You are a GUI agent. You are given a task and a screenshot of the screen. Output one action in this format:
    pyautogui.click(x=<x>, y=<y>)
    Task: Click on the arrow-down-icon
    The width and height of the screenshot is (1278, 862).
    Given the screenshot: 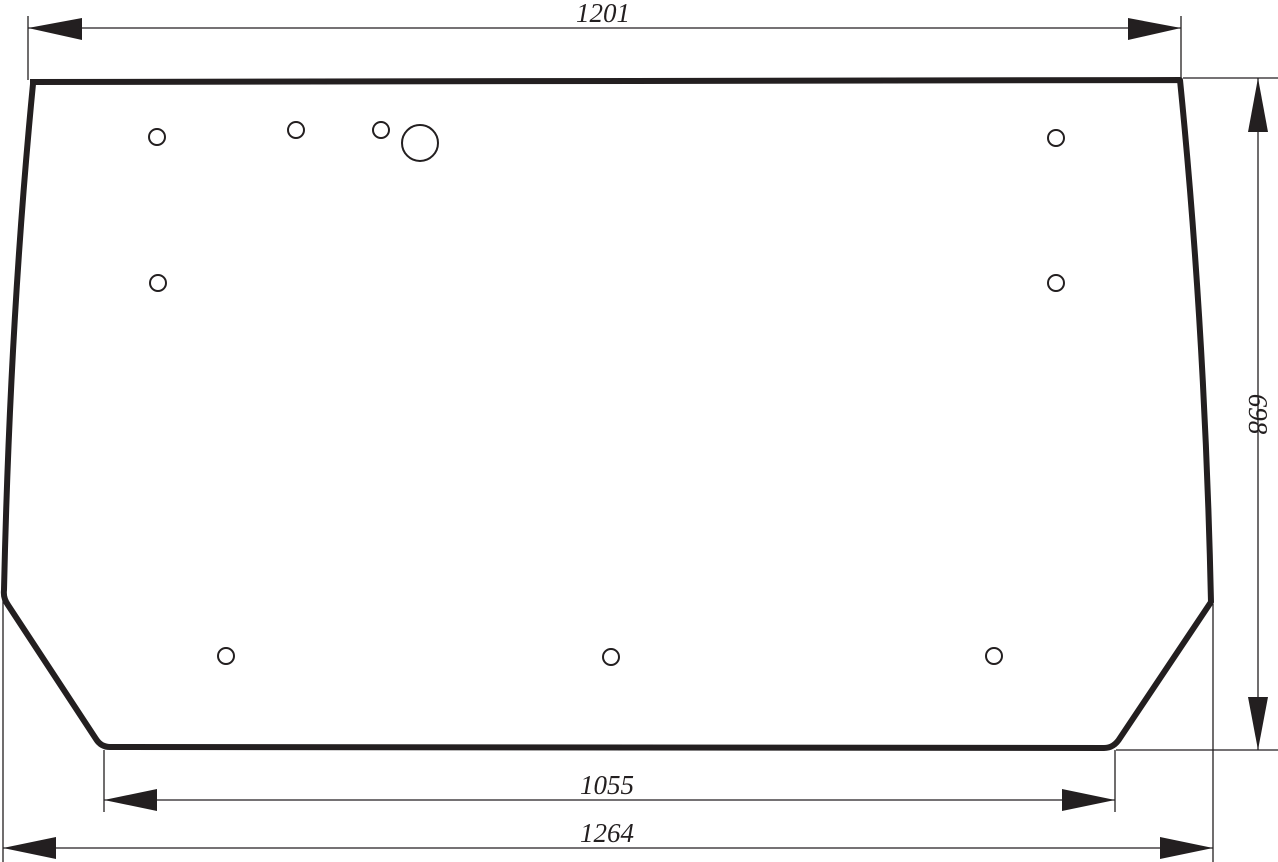 What is the action you would take?
    pyautogui.click(x=1258, y=723)
    